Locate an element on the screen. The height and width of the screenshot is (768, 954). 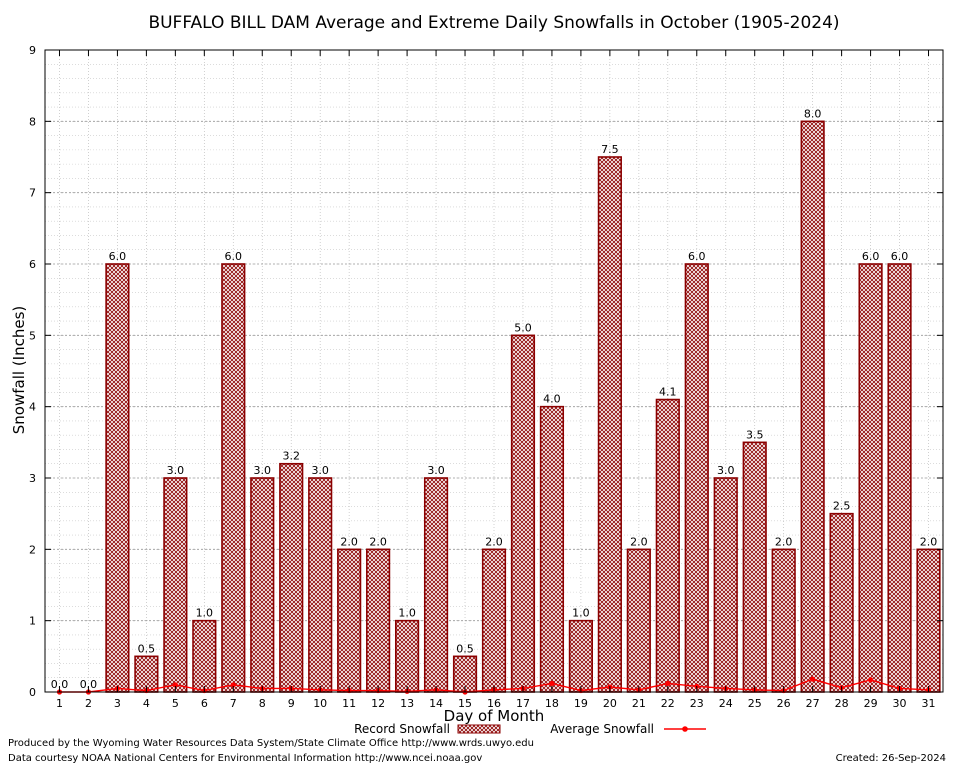
x-tick-label: 28 is located at coordinates (842, 703).